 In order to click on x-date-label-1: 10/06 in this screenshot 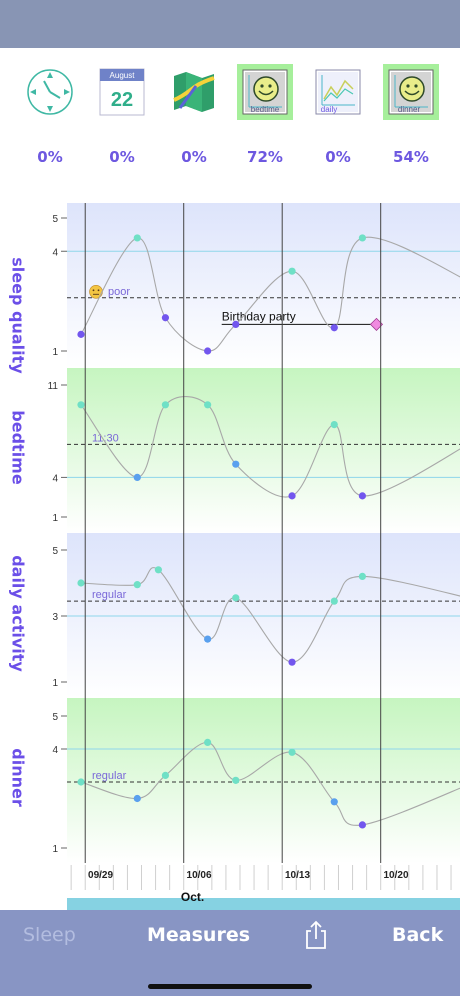, I will do `click(199, 875)`.